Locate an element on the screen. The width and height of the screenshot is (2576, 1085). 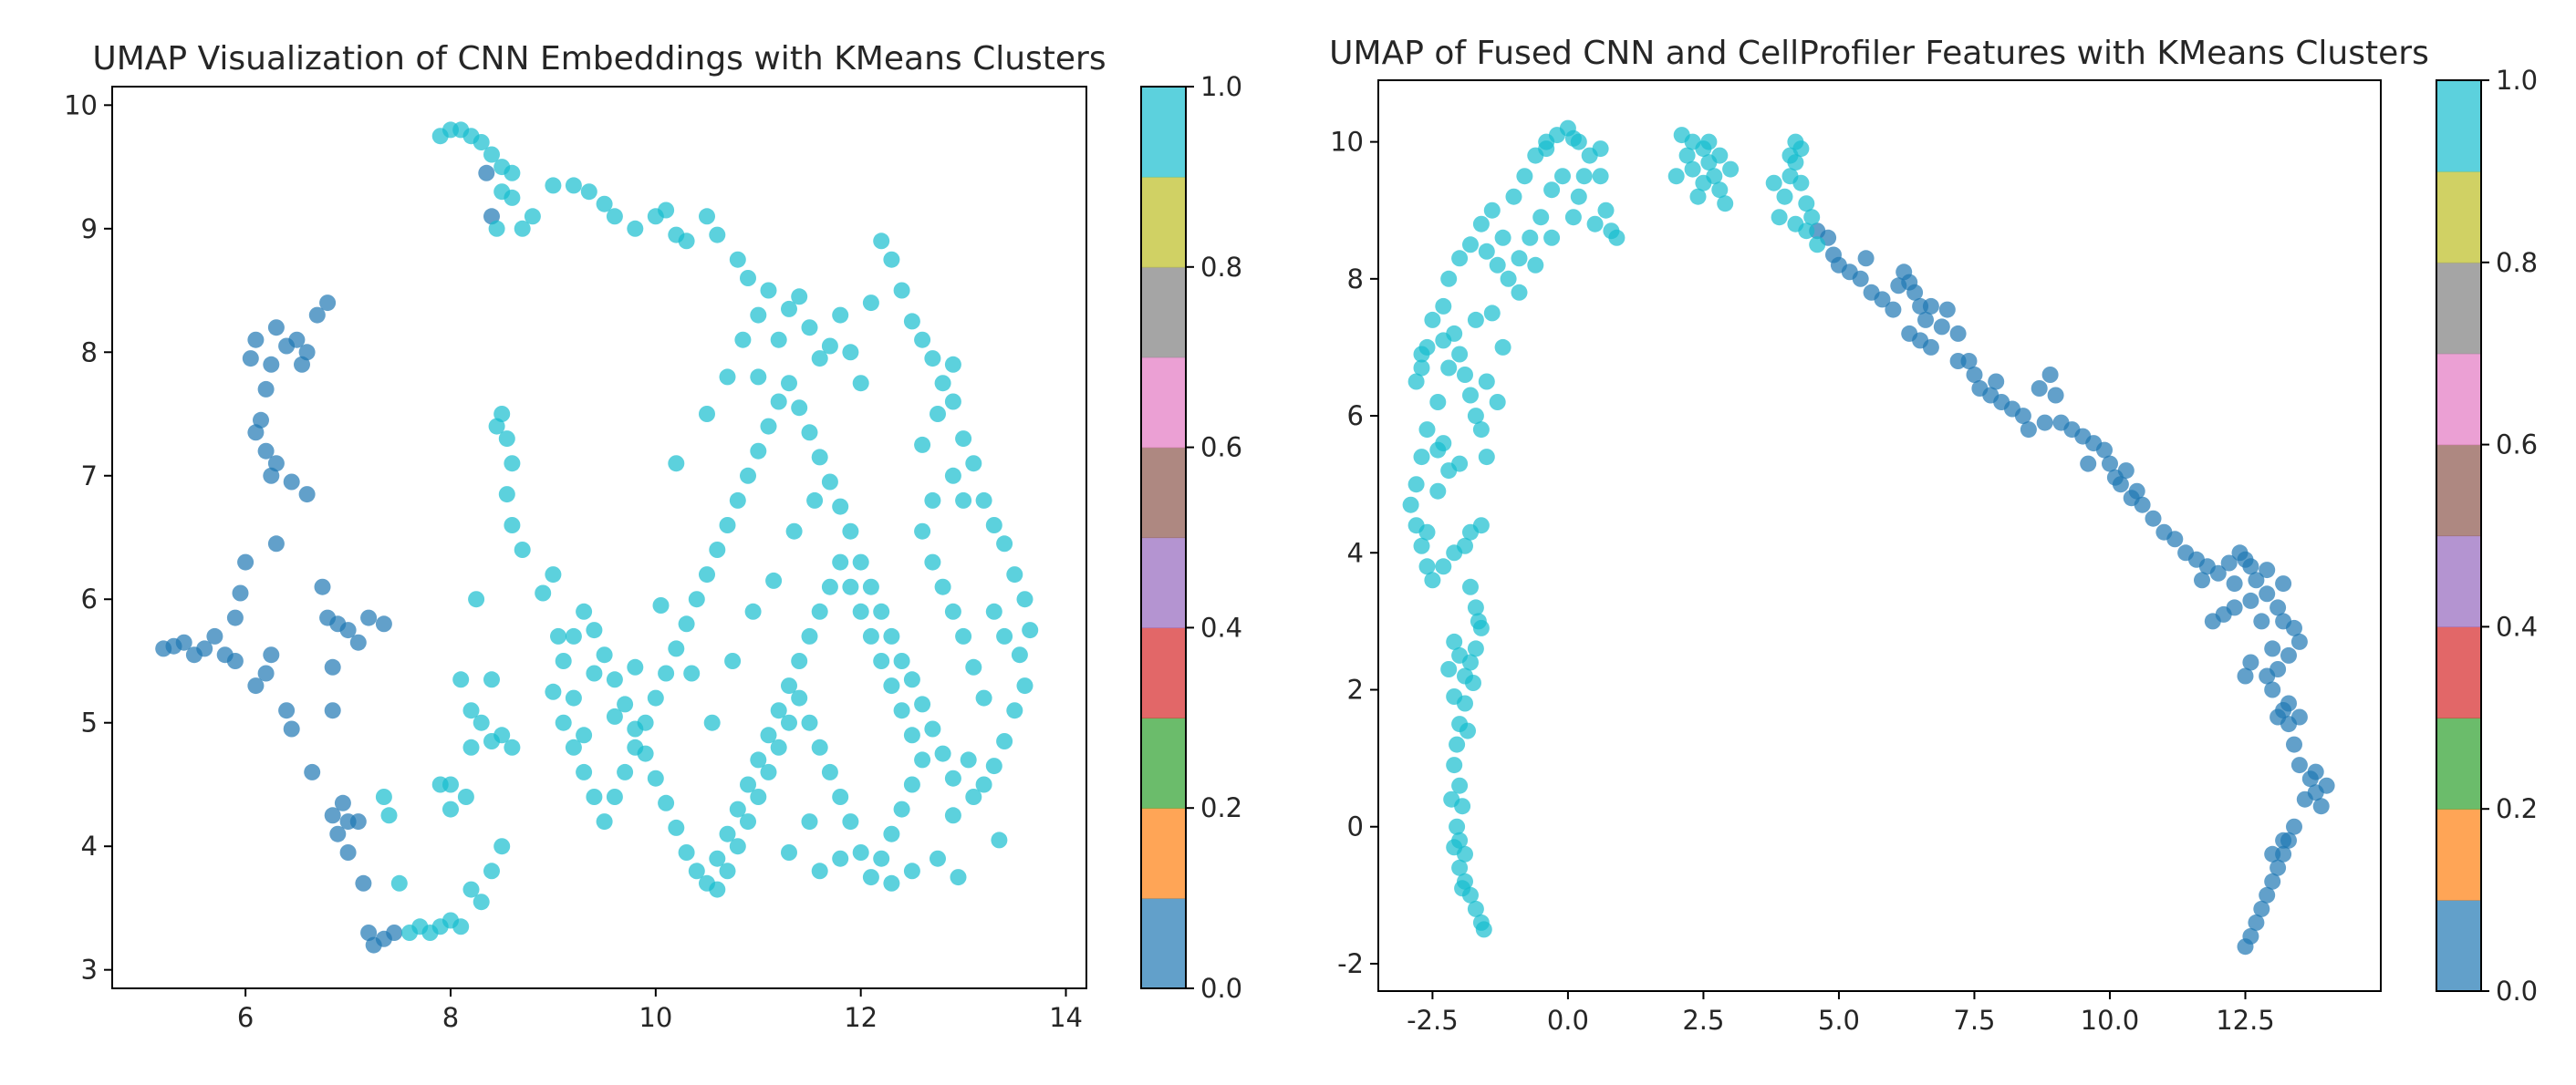
x-tick-label: 10.0 is located at coordinates (2110, 1020).